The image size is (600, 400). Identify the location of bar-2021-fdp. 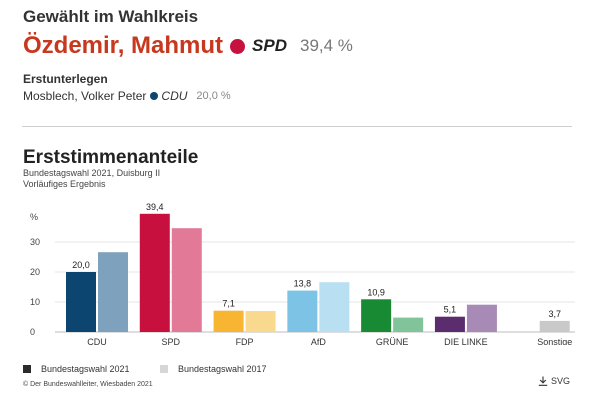
(228, 321).